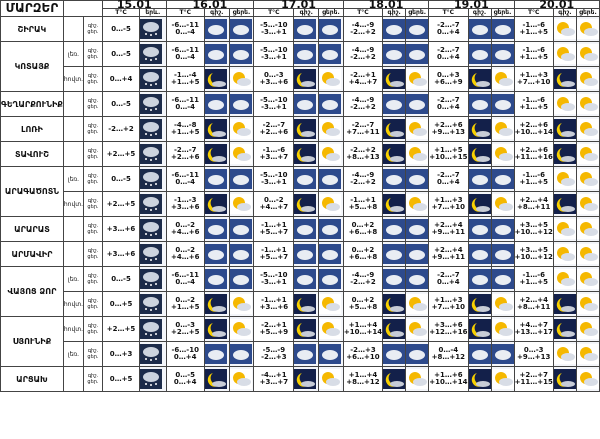 The height and width of the screenshot is (439, 600). What do you see at coordinates (274, 204) in the screenshot?
I see `temperature-cell: 0…-2 +4…+7` at bounding box center [274, 204].